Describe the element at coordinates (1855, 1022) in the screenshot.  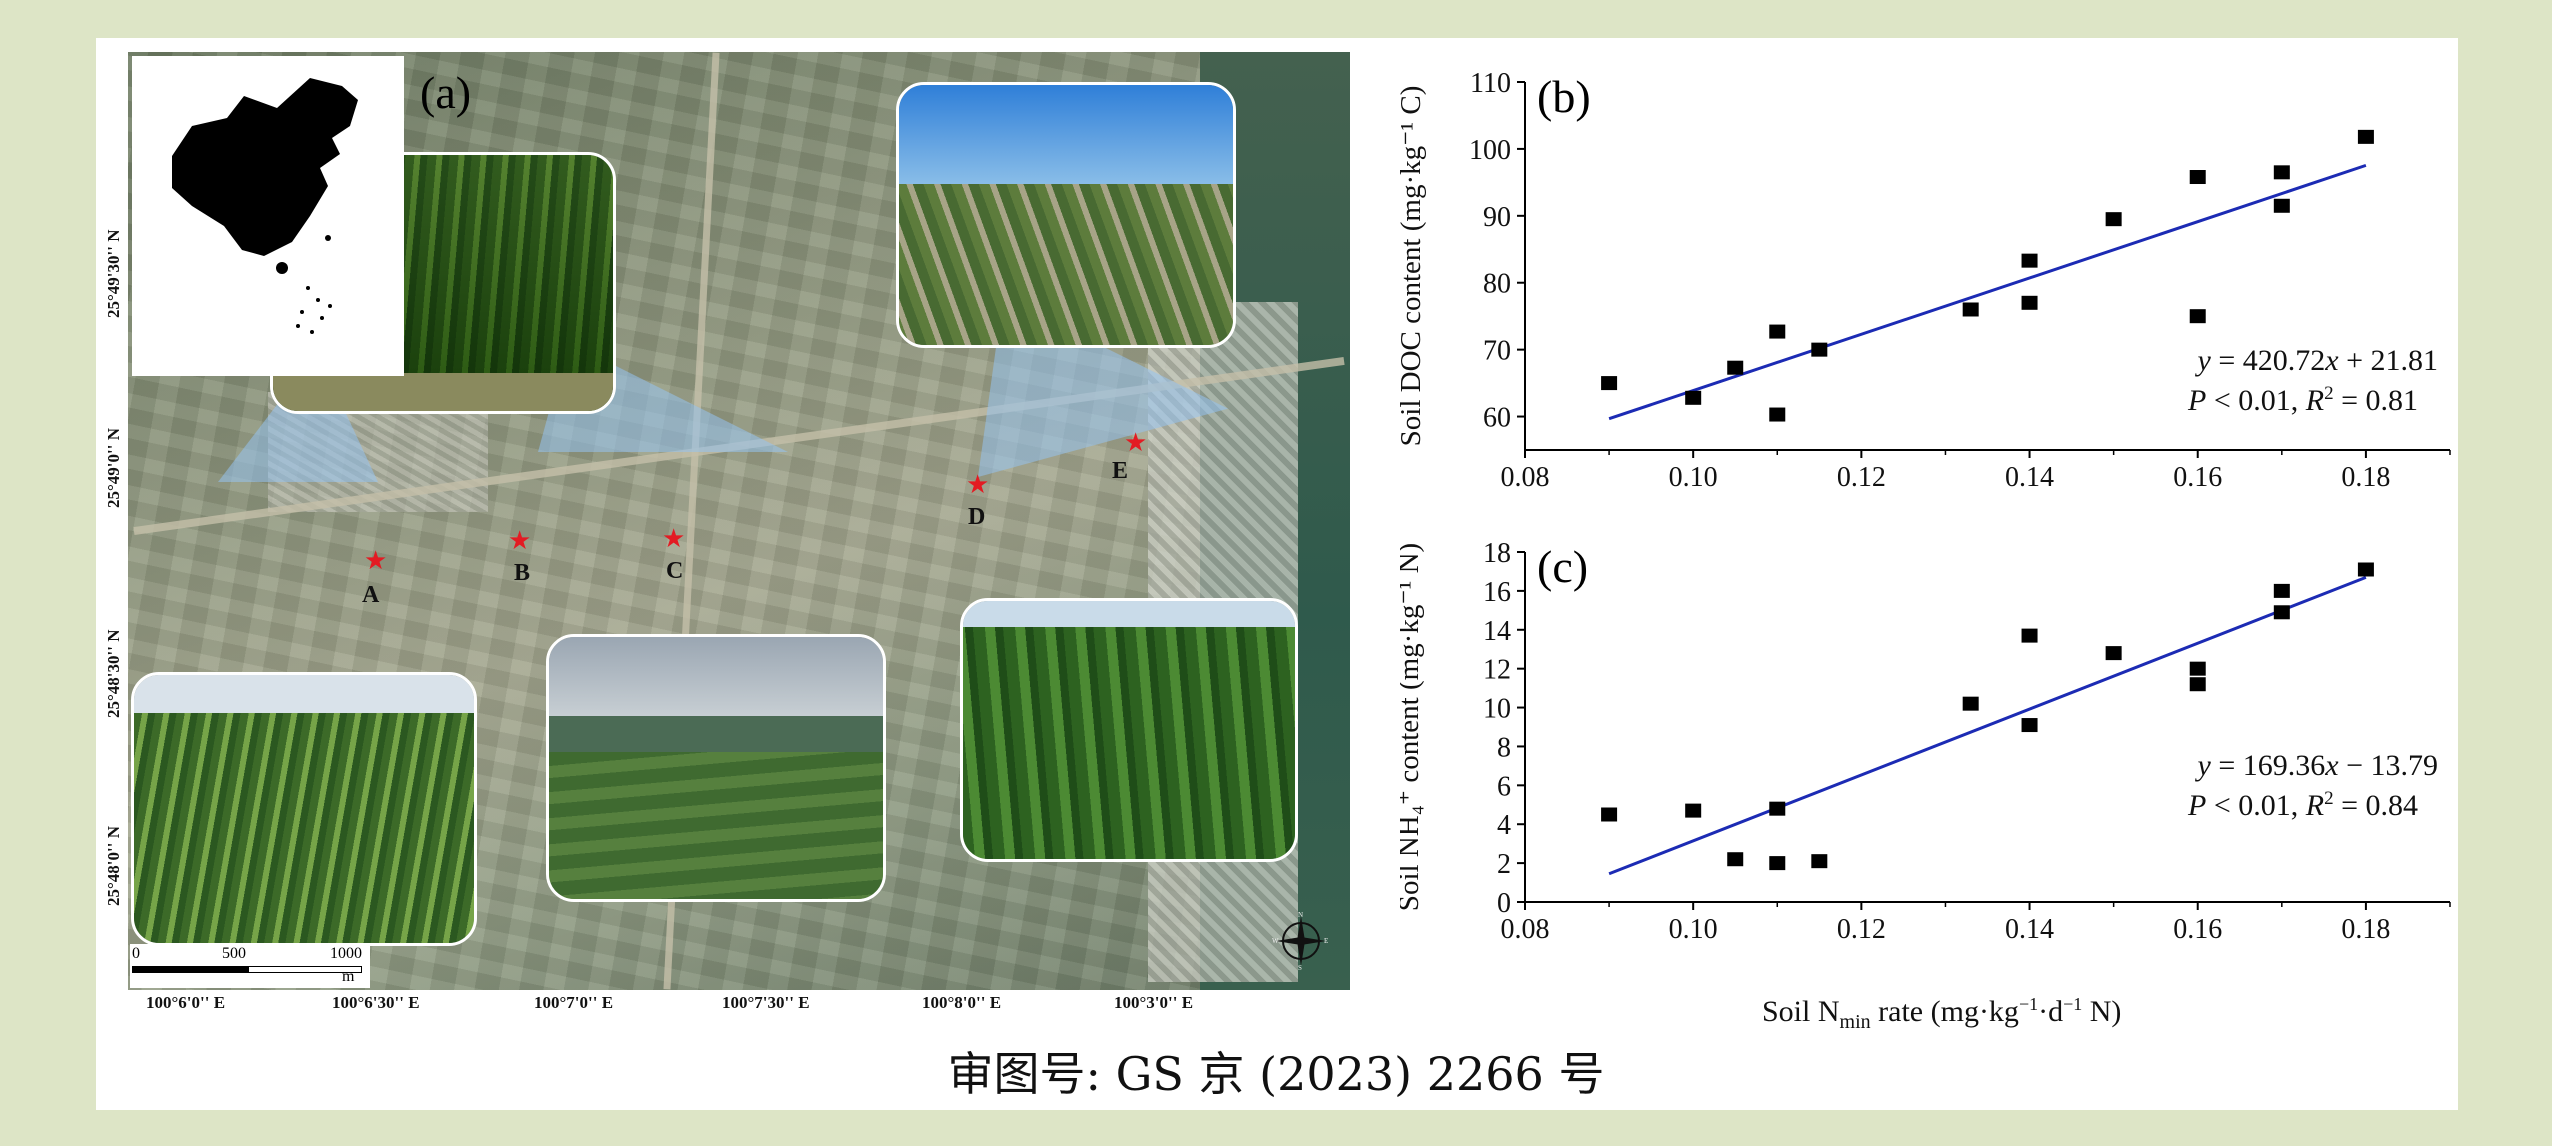
I see `x-axis-label-sub: min` at that location.